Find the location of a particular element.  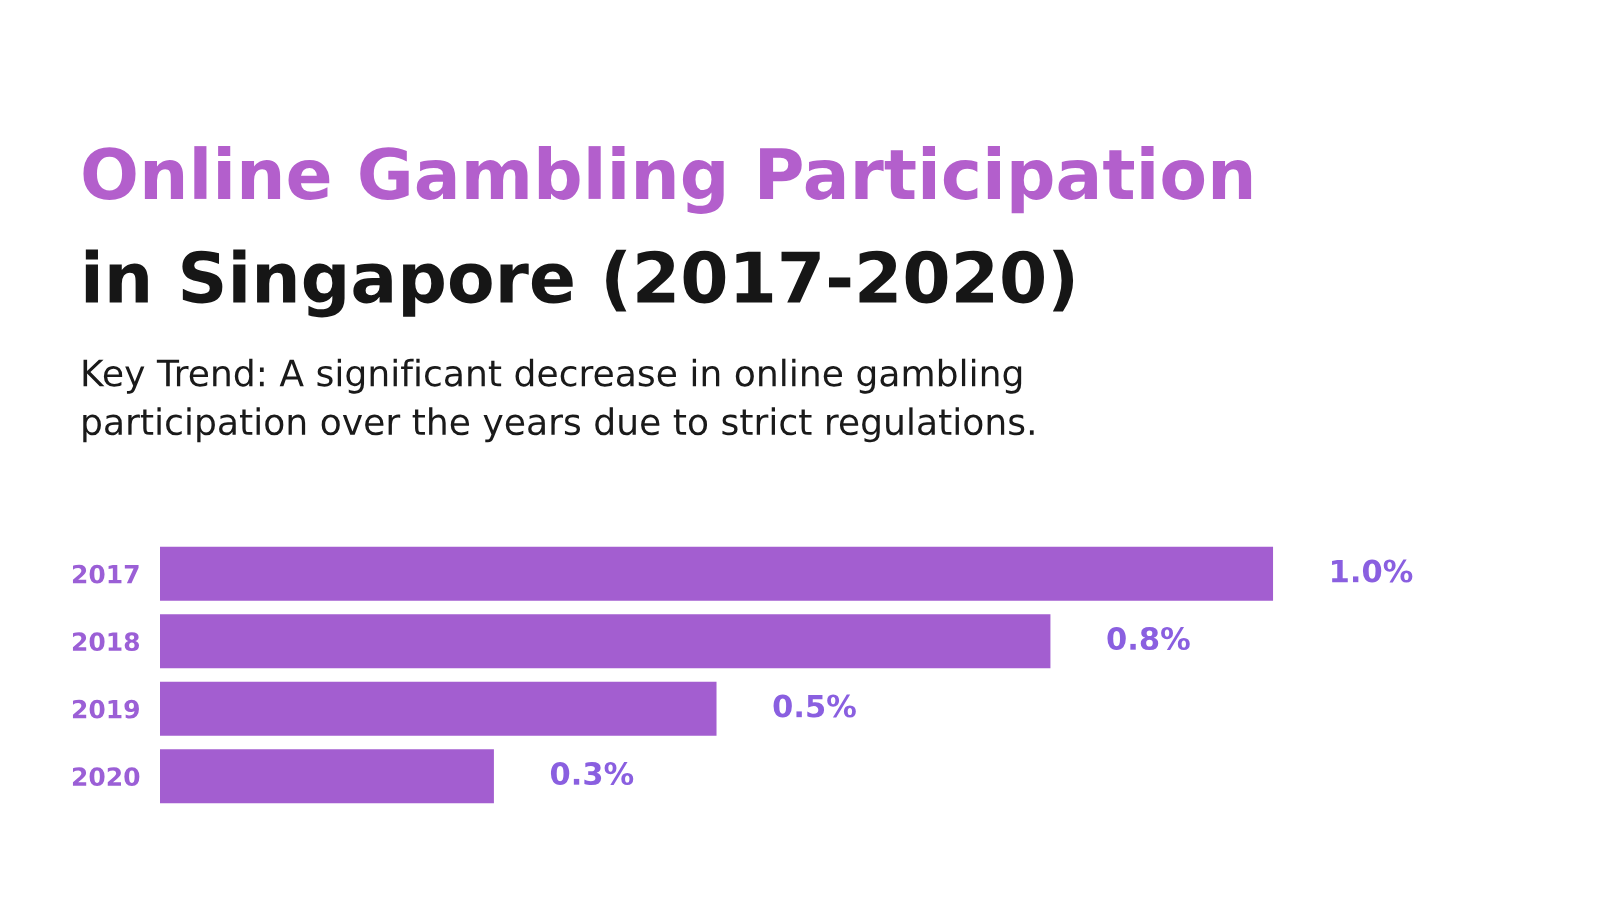

data-label: 0.5% is located at coordinates (814, 706).